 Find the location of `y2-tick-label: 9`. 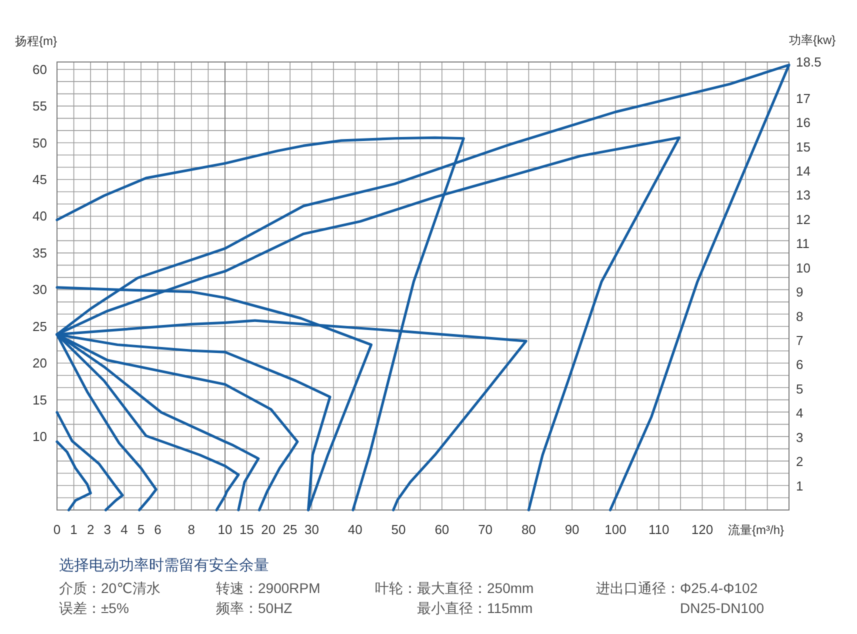

y2-tick-label: 9 is located at coordinates (800, 292).